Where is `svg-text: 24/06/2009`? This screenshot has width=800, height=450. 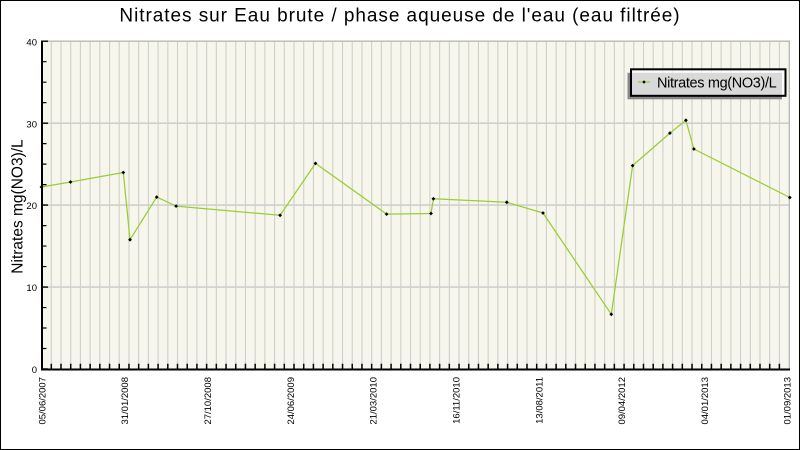 svg-text: 24/06/2009 is located at coordinates (291, 401).